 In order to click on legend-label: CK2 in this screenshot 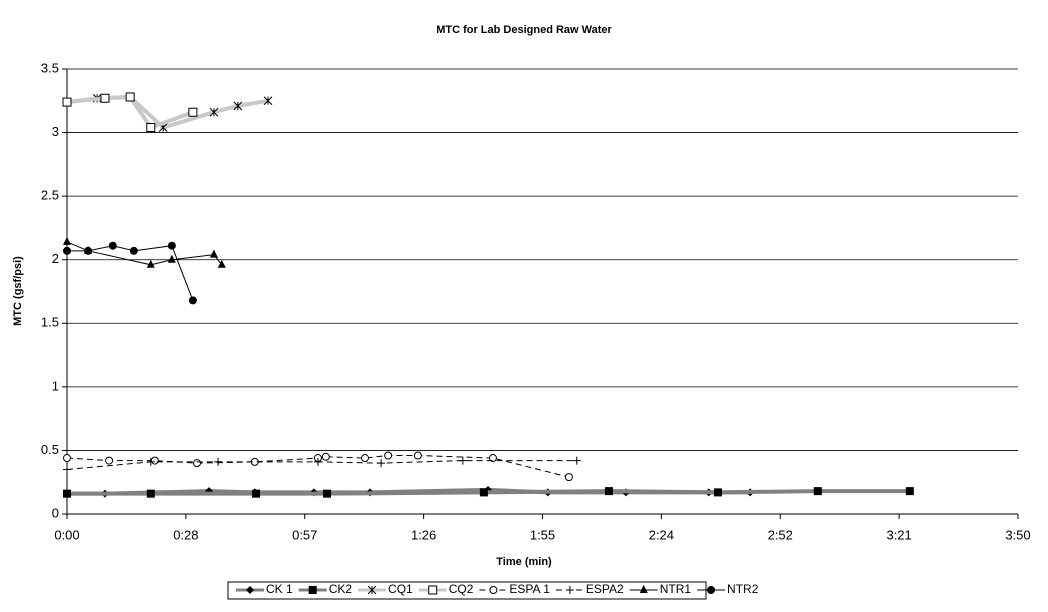, I will do `click(341, 589)`.